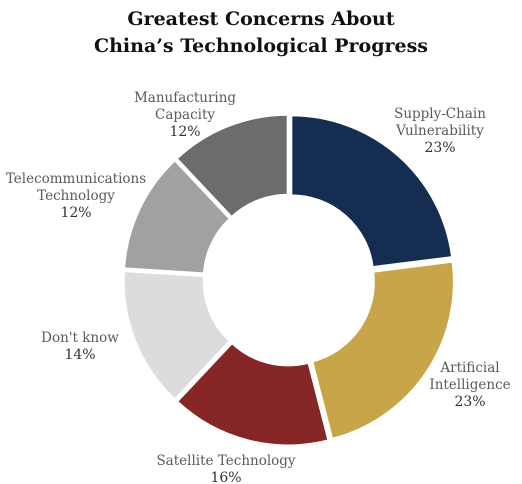 The width and height of the screenshot is (522, 484). What do you see at coordinates (225, 477) in the screenshot?
I see `slice-value-satellite-technology: 16%` at bounding box center [225, 477].